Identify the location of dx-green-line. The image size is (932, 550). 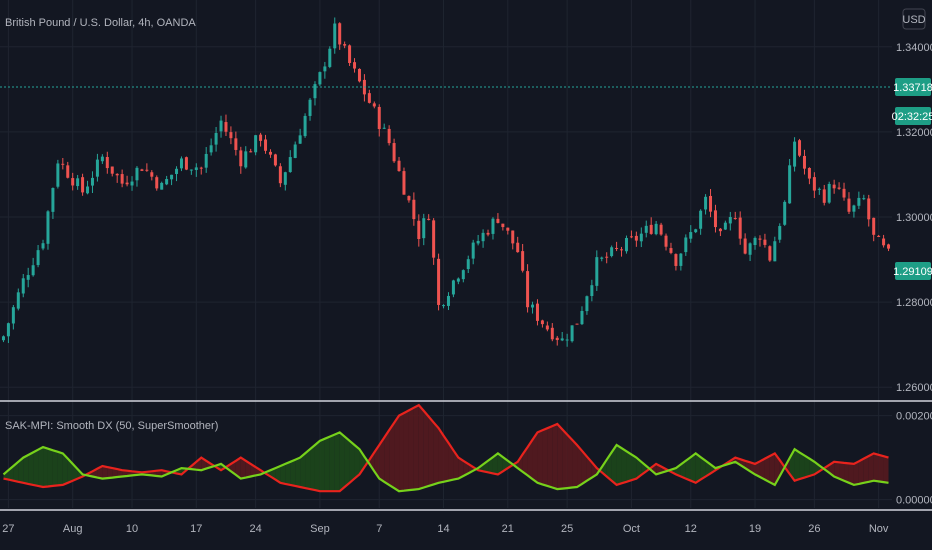
(445, 462).